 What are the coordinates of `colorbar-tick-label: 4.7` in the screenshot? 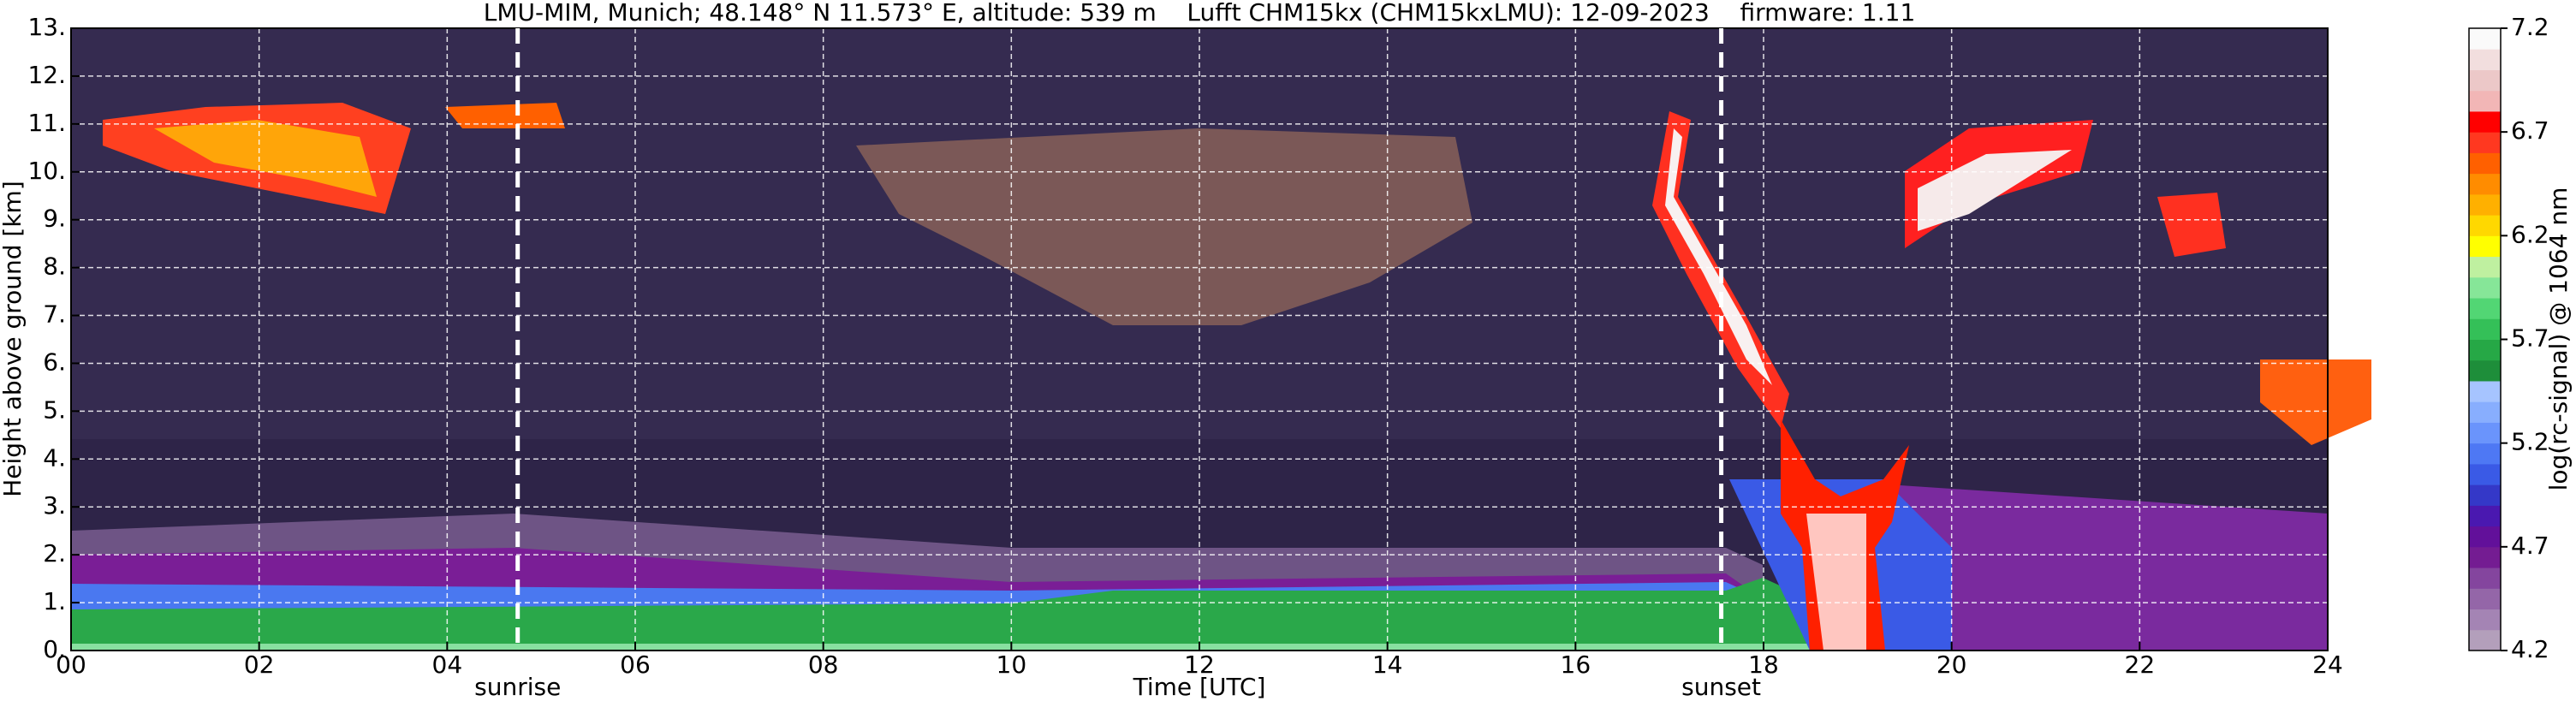 It's located at (2530, 546).